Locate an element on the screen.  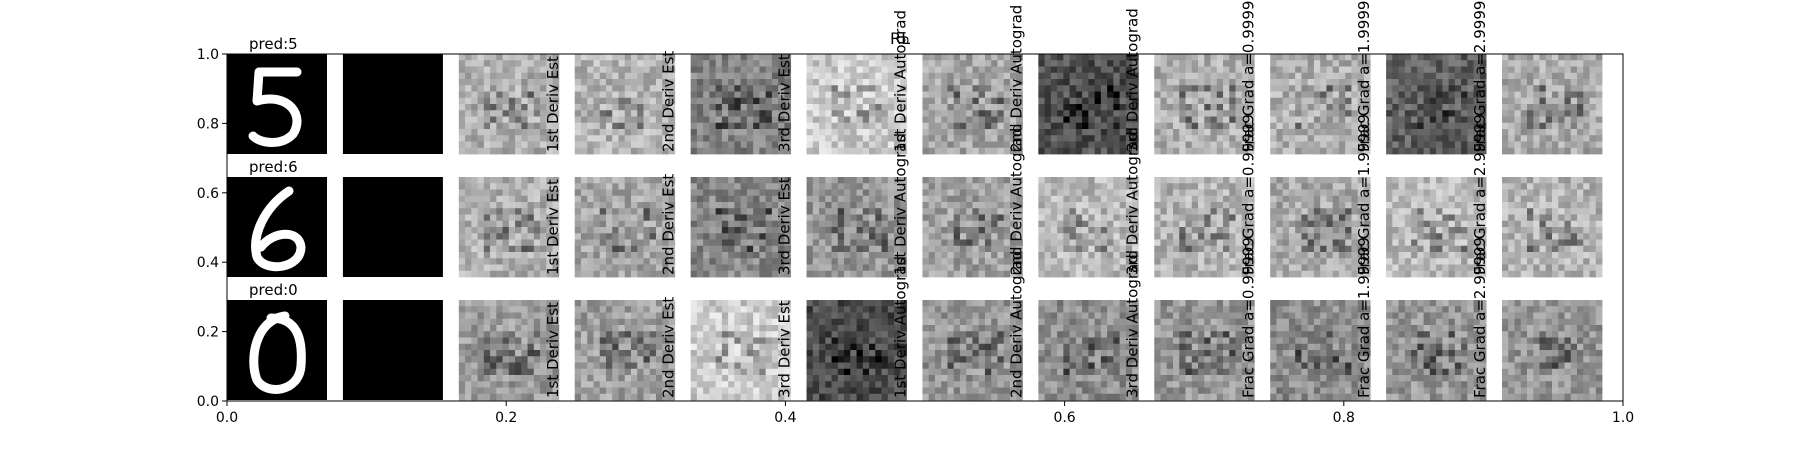
column-label-r0-c10: Frac Grad a=2.99999 is located at coordinates (1480, 76).